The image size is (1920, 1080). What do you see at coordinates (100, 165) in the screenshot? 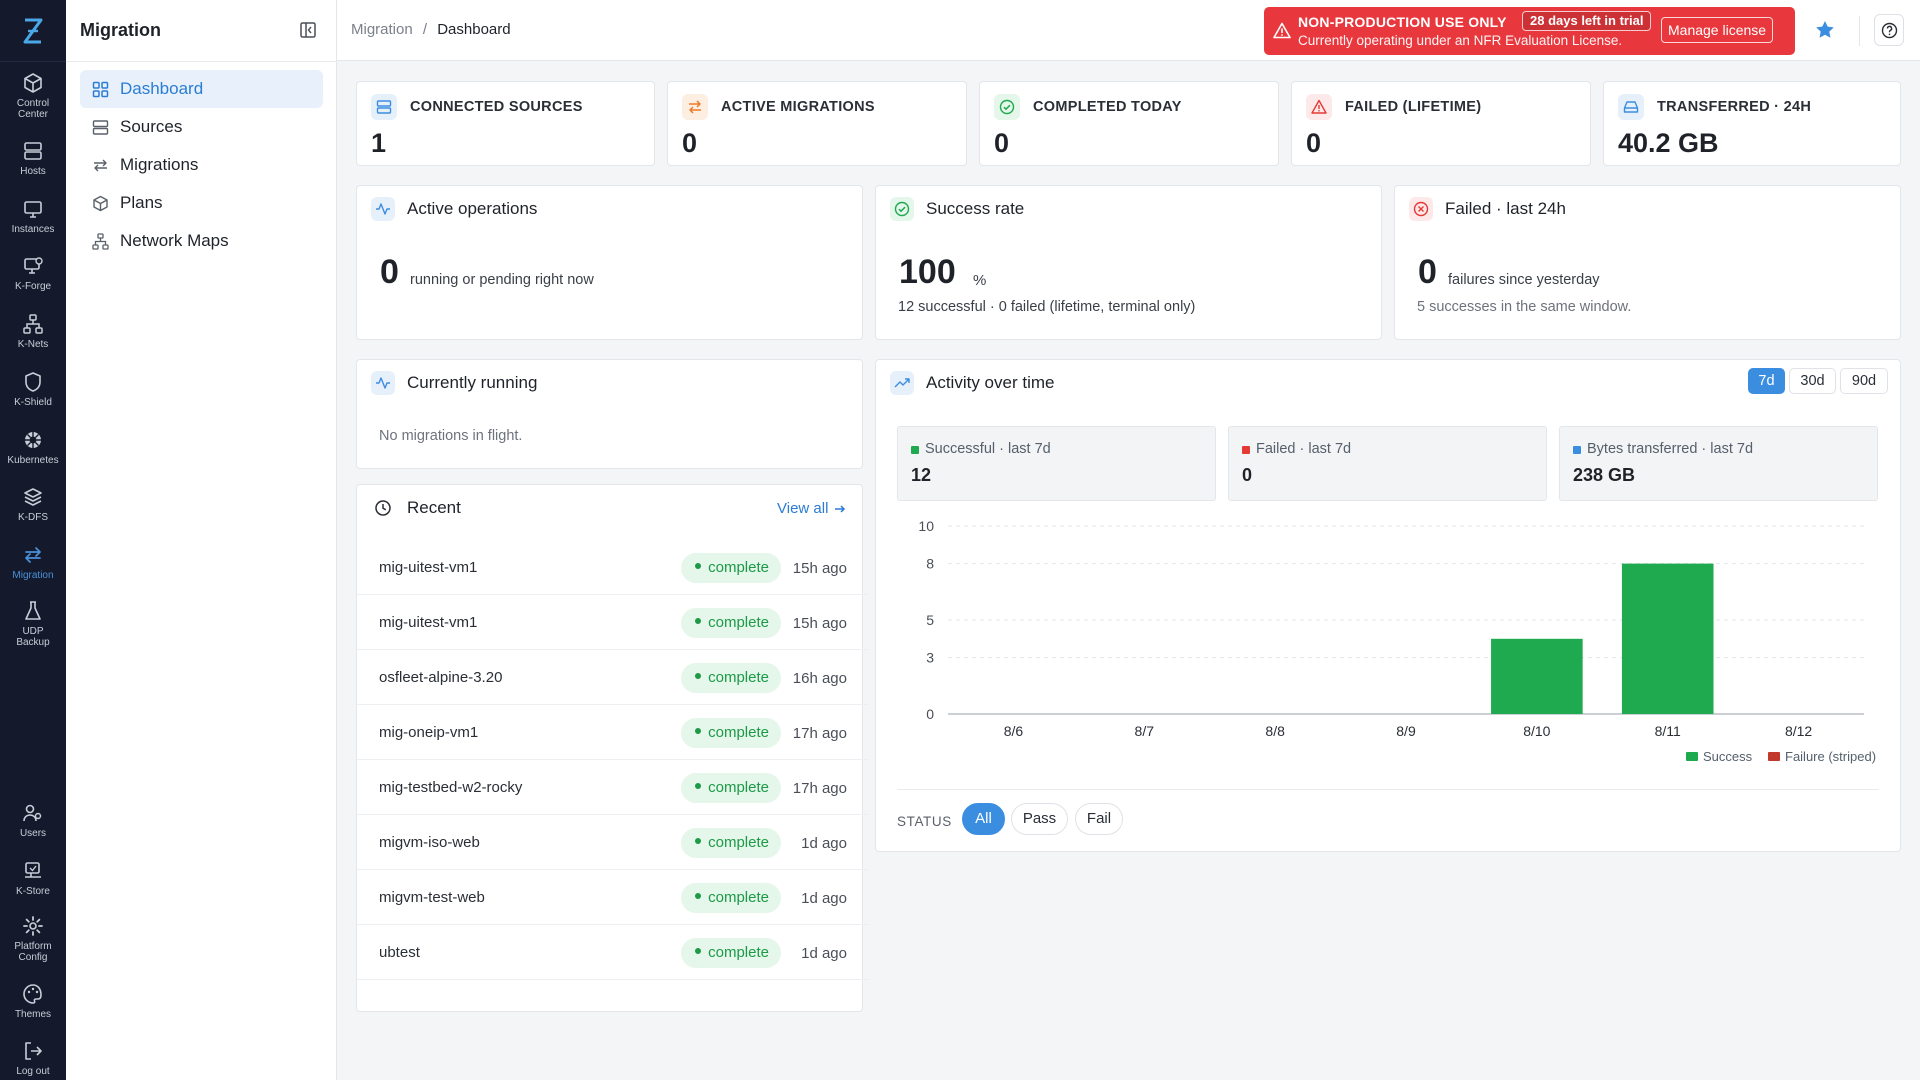
I see `arrows-swap-icon` at bounding box center [100, 165].